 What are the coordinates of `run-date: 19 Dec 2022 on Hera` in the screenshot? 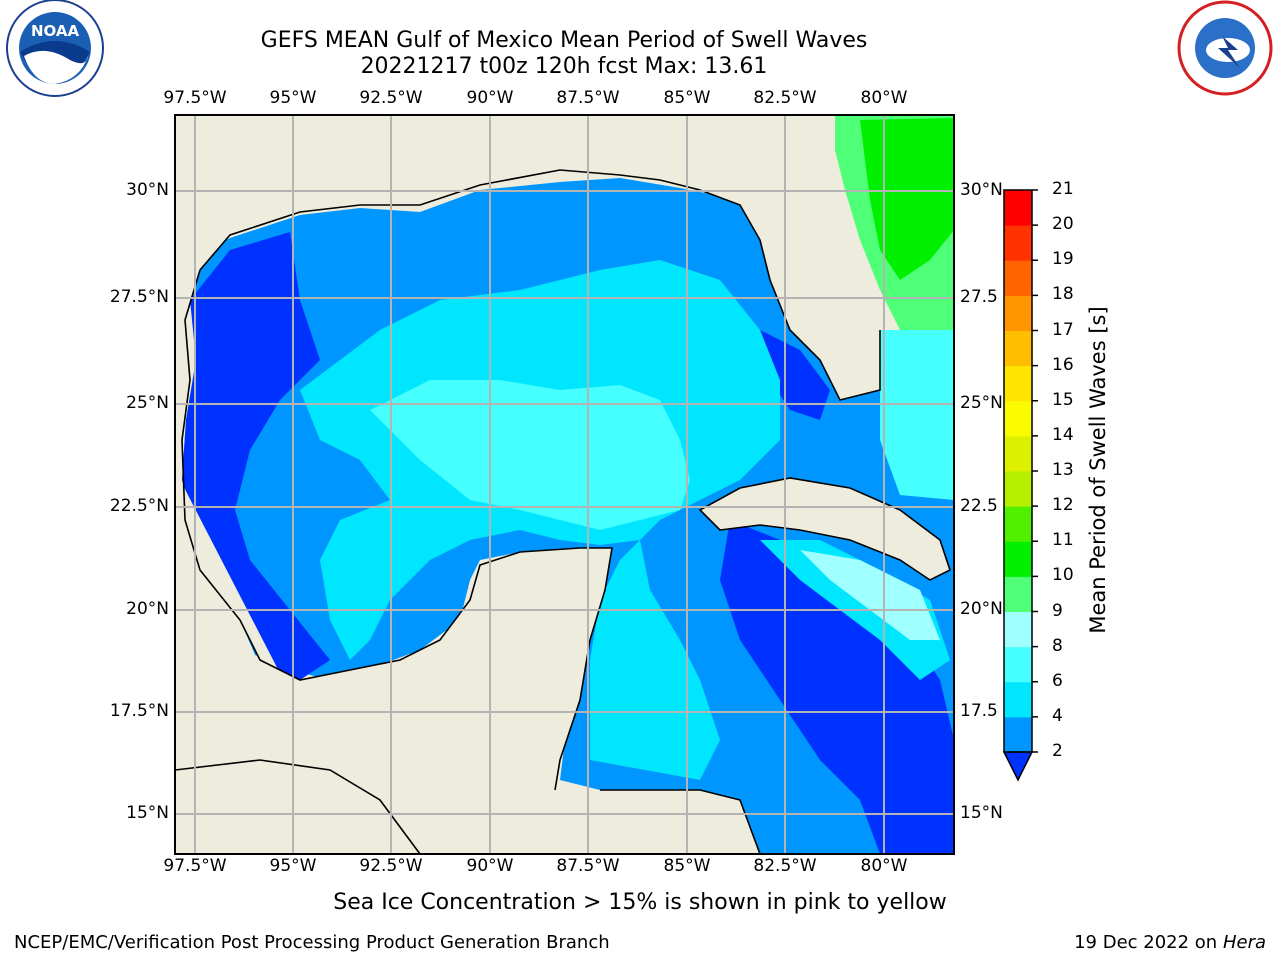 It's located at (1170, 942).